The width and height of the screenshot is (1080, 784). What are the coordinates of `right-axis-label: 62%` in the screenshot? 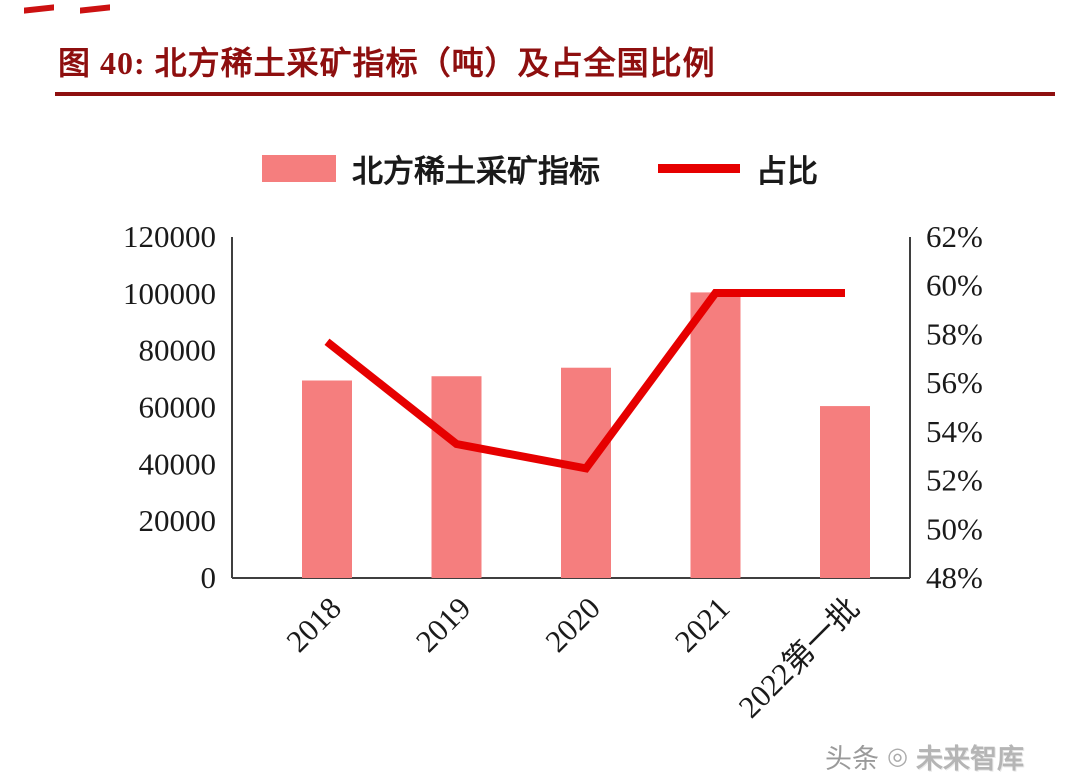 It's located at (954, 236).